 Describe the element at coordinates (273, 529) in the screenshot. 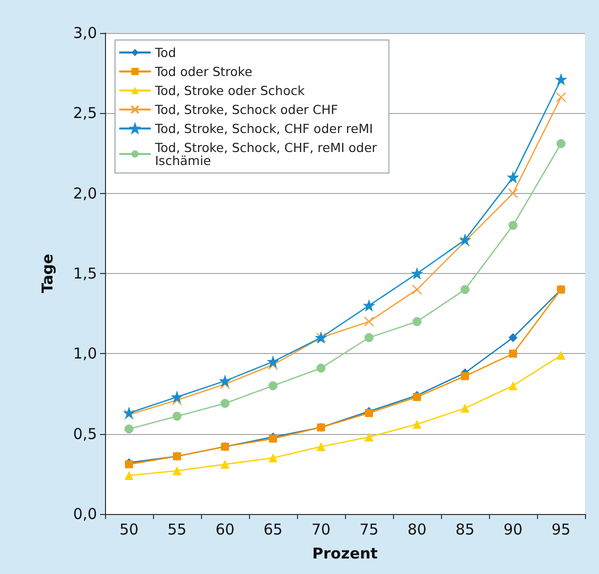

I see `x-tick-label: 65` at that location.